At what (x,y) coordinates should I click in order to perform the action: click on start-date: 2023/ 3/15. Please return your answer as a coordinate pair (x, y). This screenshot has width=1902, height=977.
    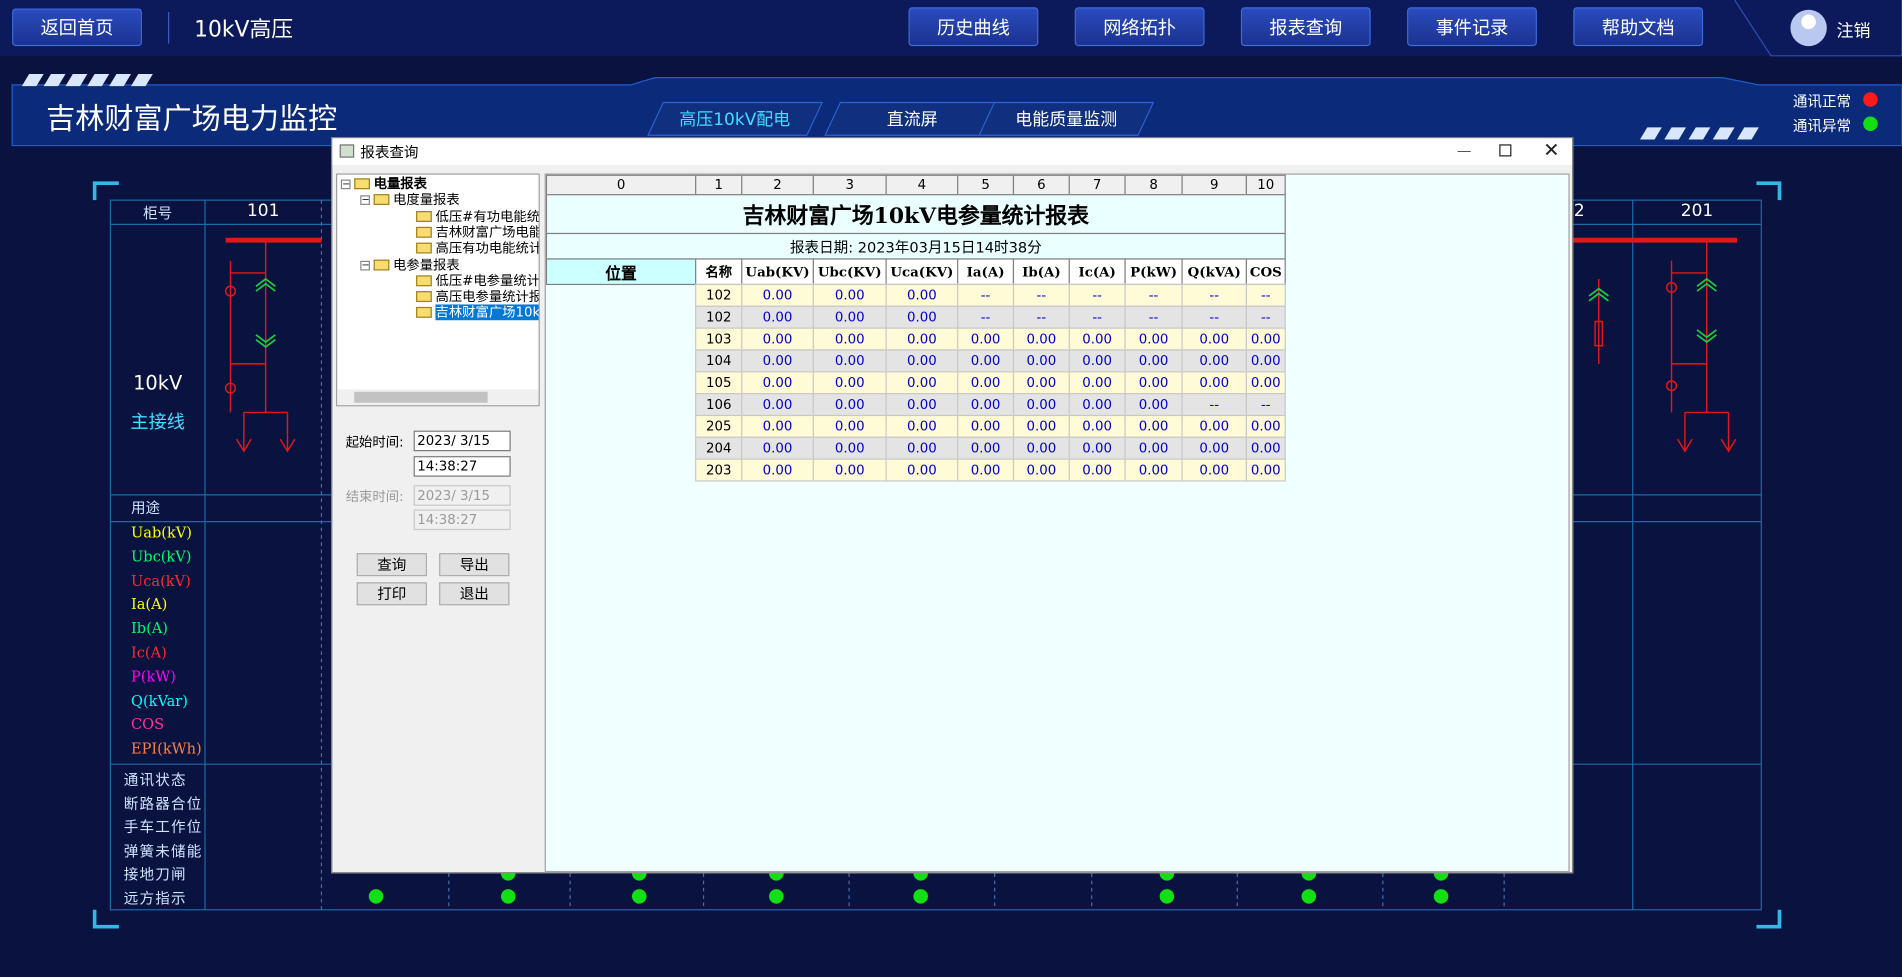
    Looking at the image, I should click on (462, 441).